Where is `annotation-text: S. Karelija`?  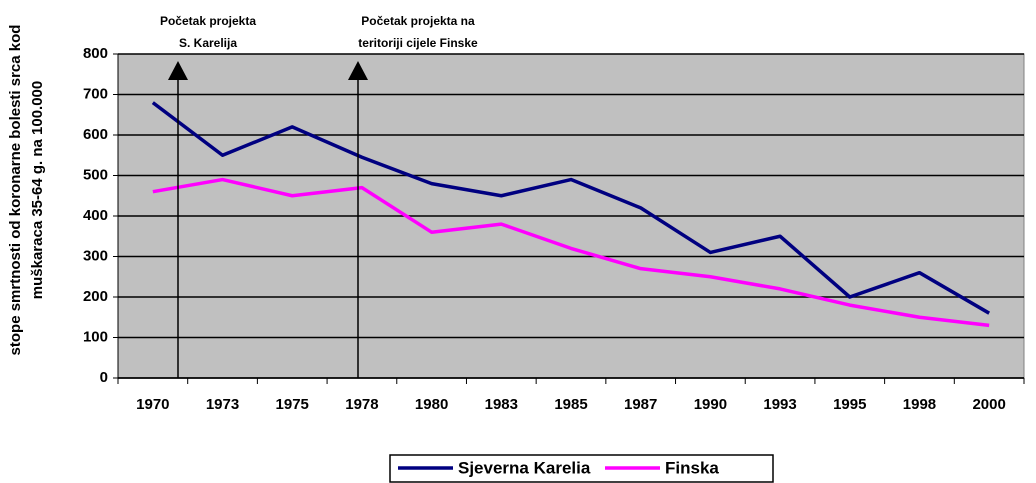
annotation-text: S. Karelija is located at coordinates (208, 43).